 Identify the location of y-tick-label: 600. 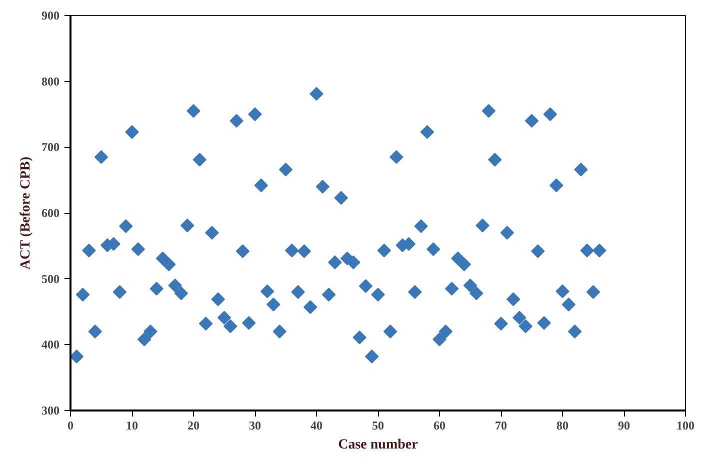
(51, 213).